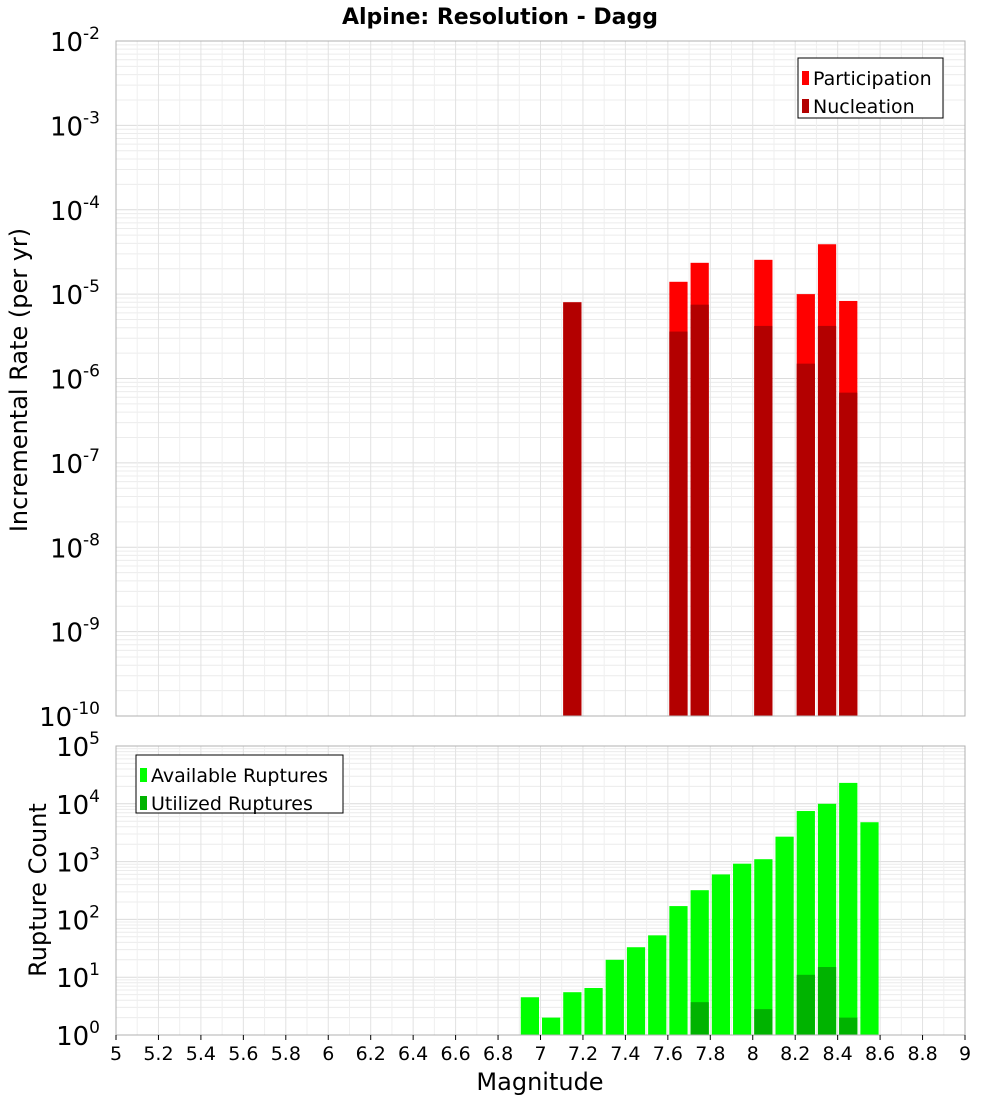  I want to click on bottom-y-tick-label: 10², so click(78, 919).